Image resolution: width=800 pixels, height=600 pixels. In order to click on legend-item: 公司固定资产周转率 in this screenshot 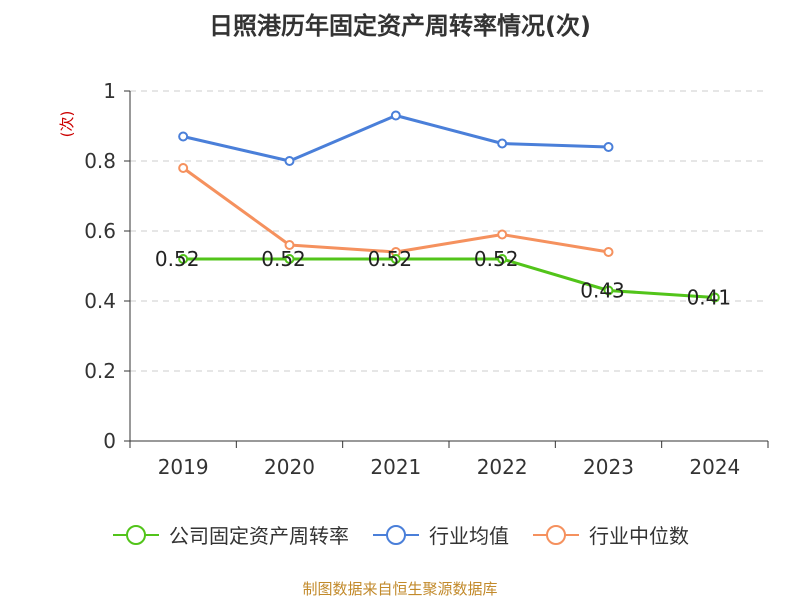, I will do `click(230, 534)`.